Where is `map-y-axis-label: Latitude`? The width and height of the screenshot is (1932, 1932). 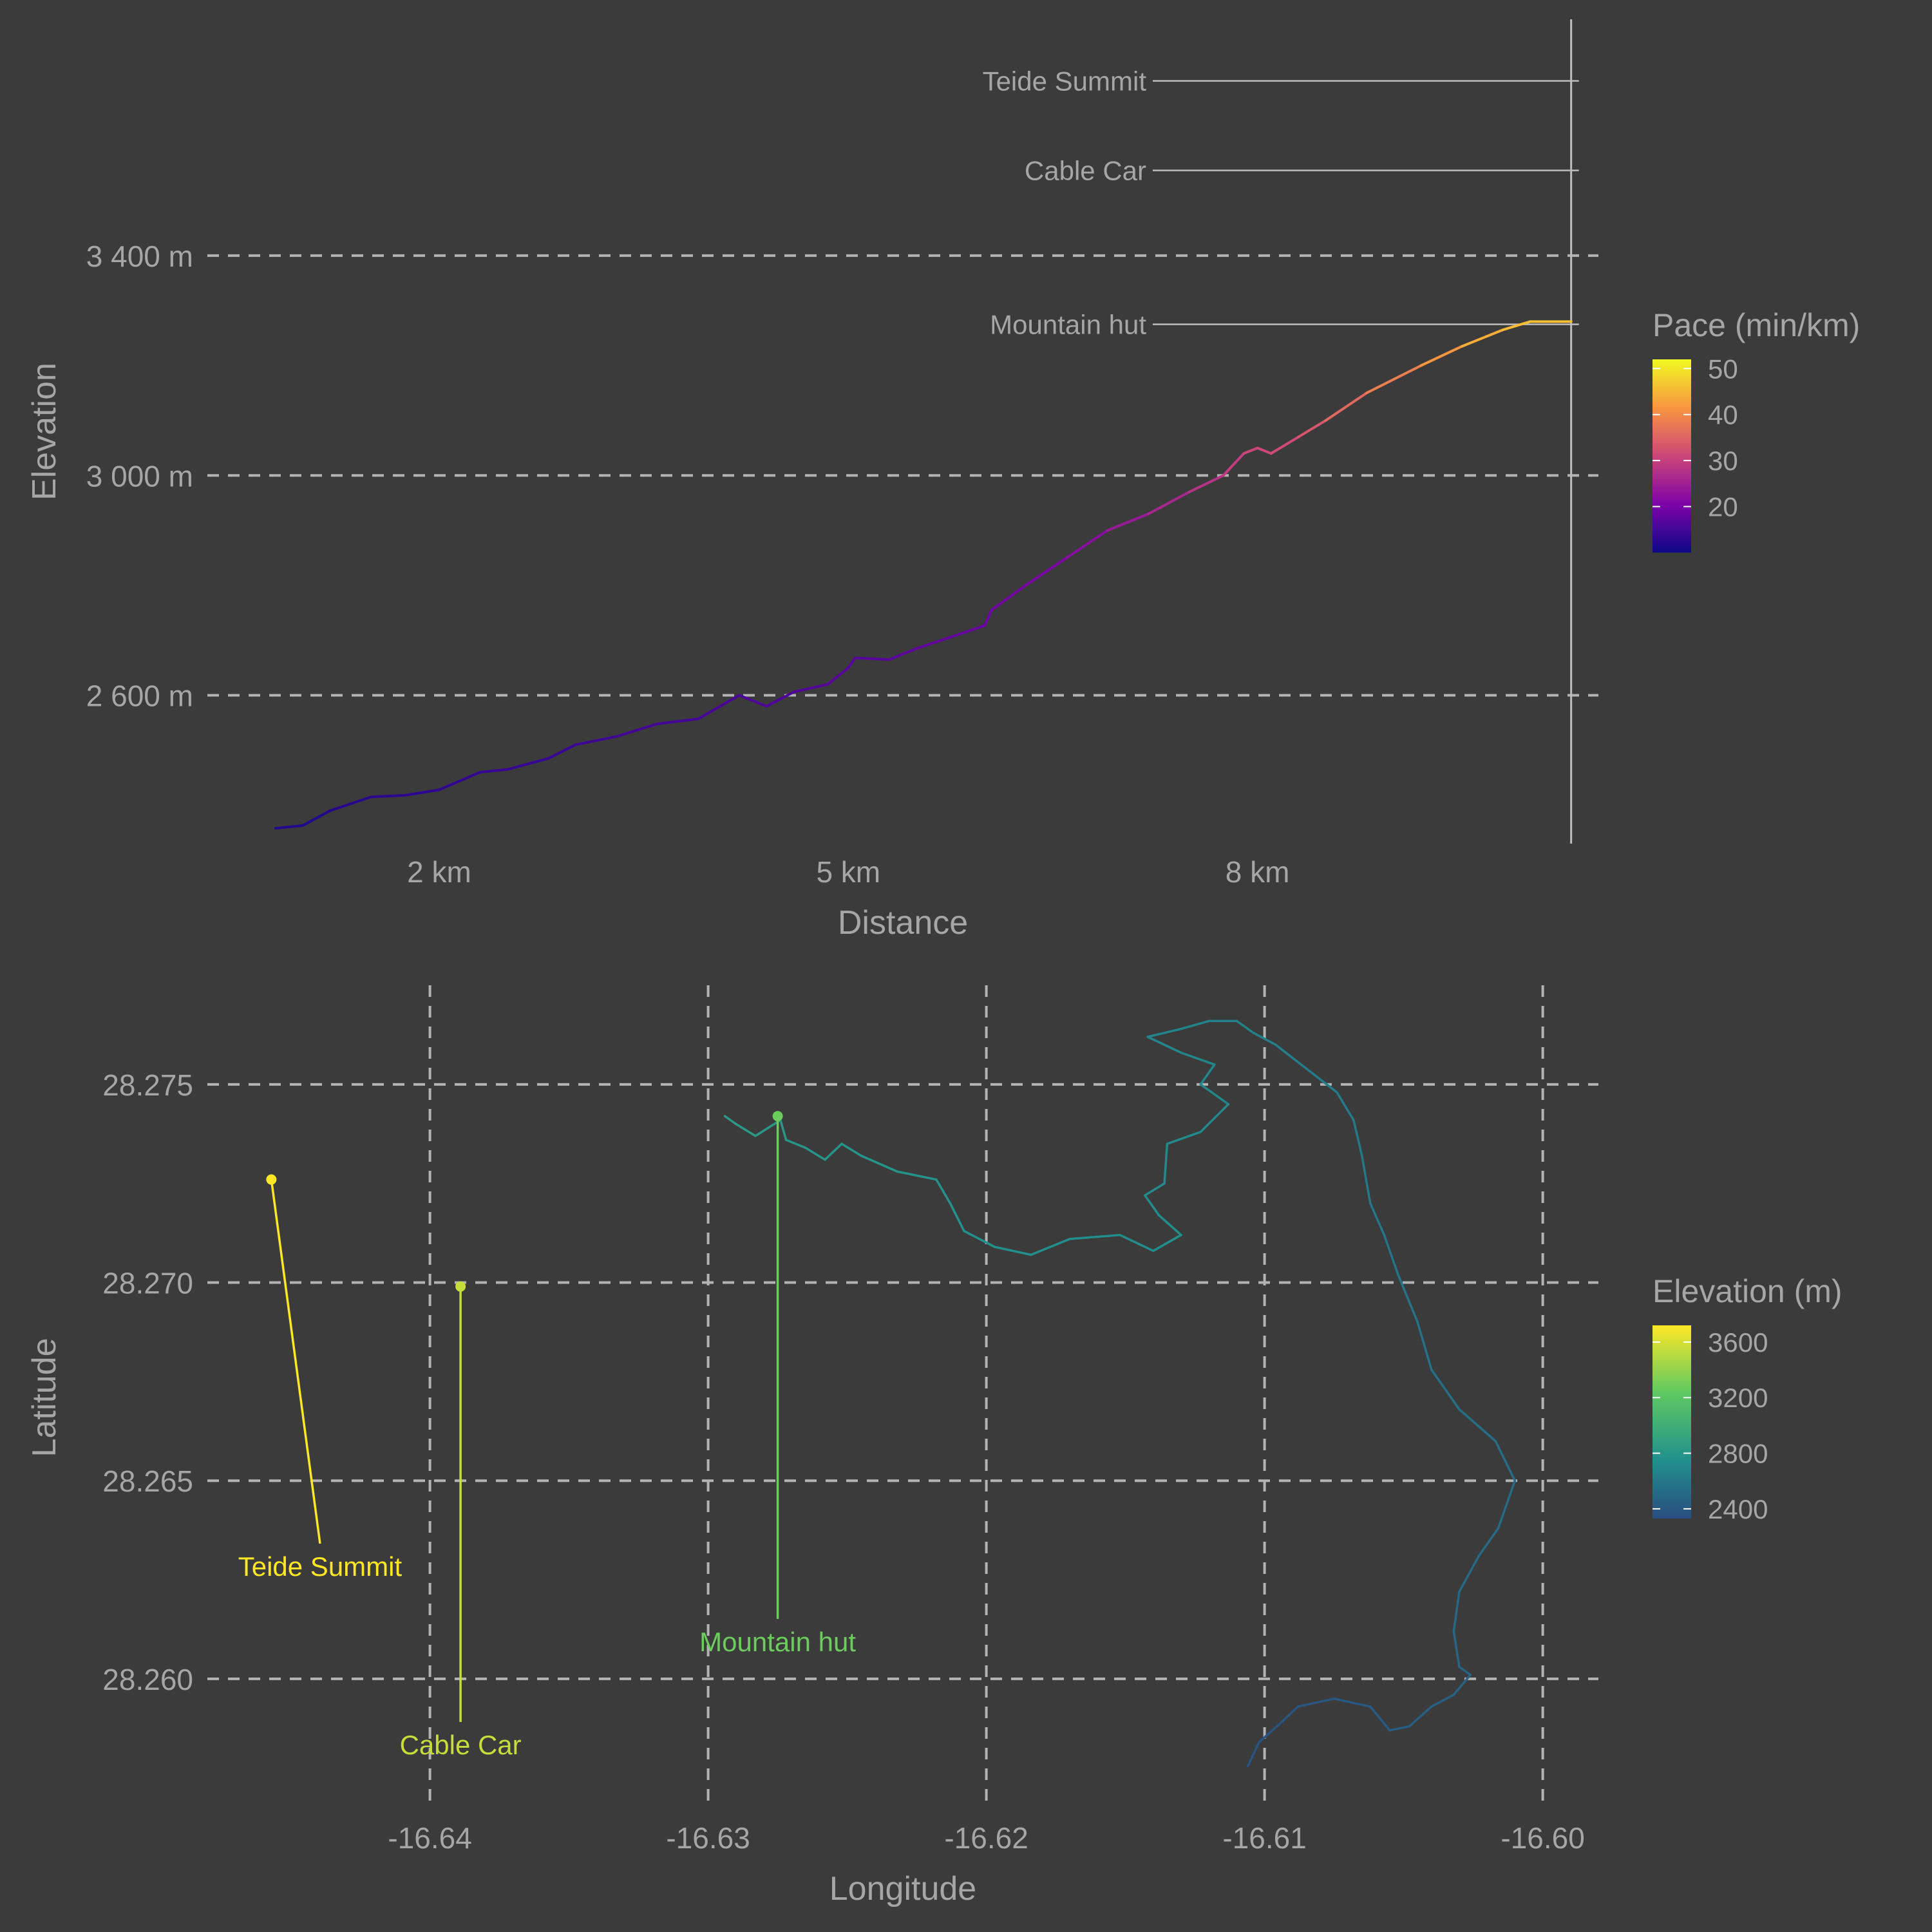 map-y-axis-label: Latitude is located at coordinates (44, 1397).